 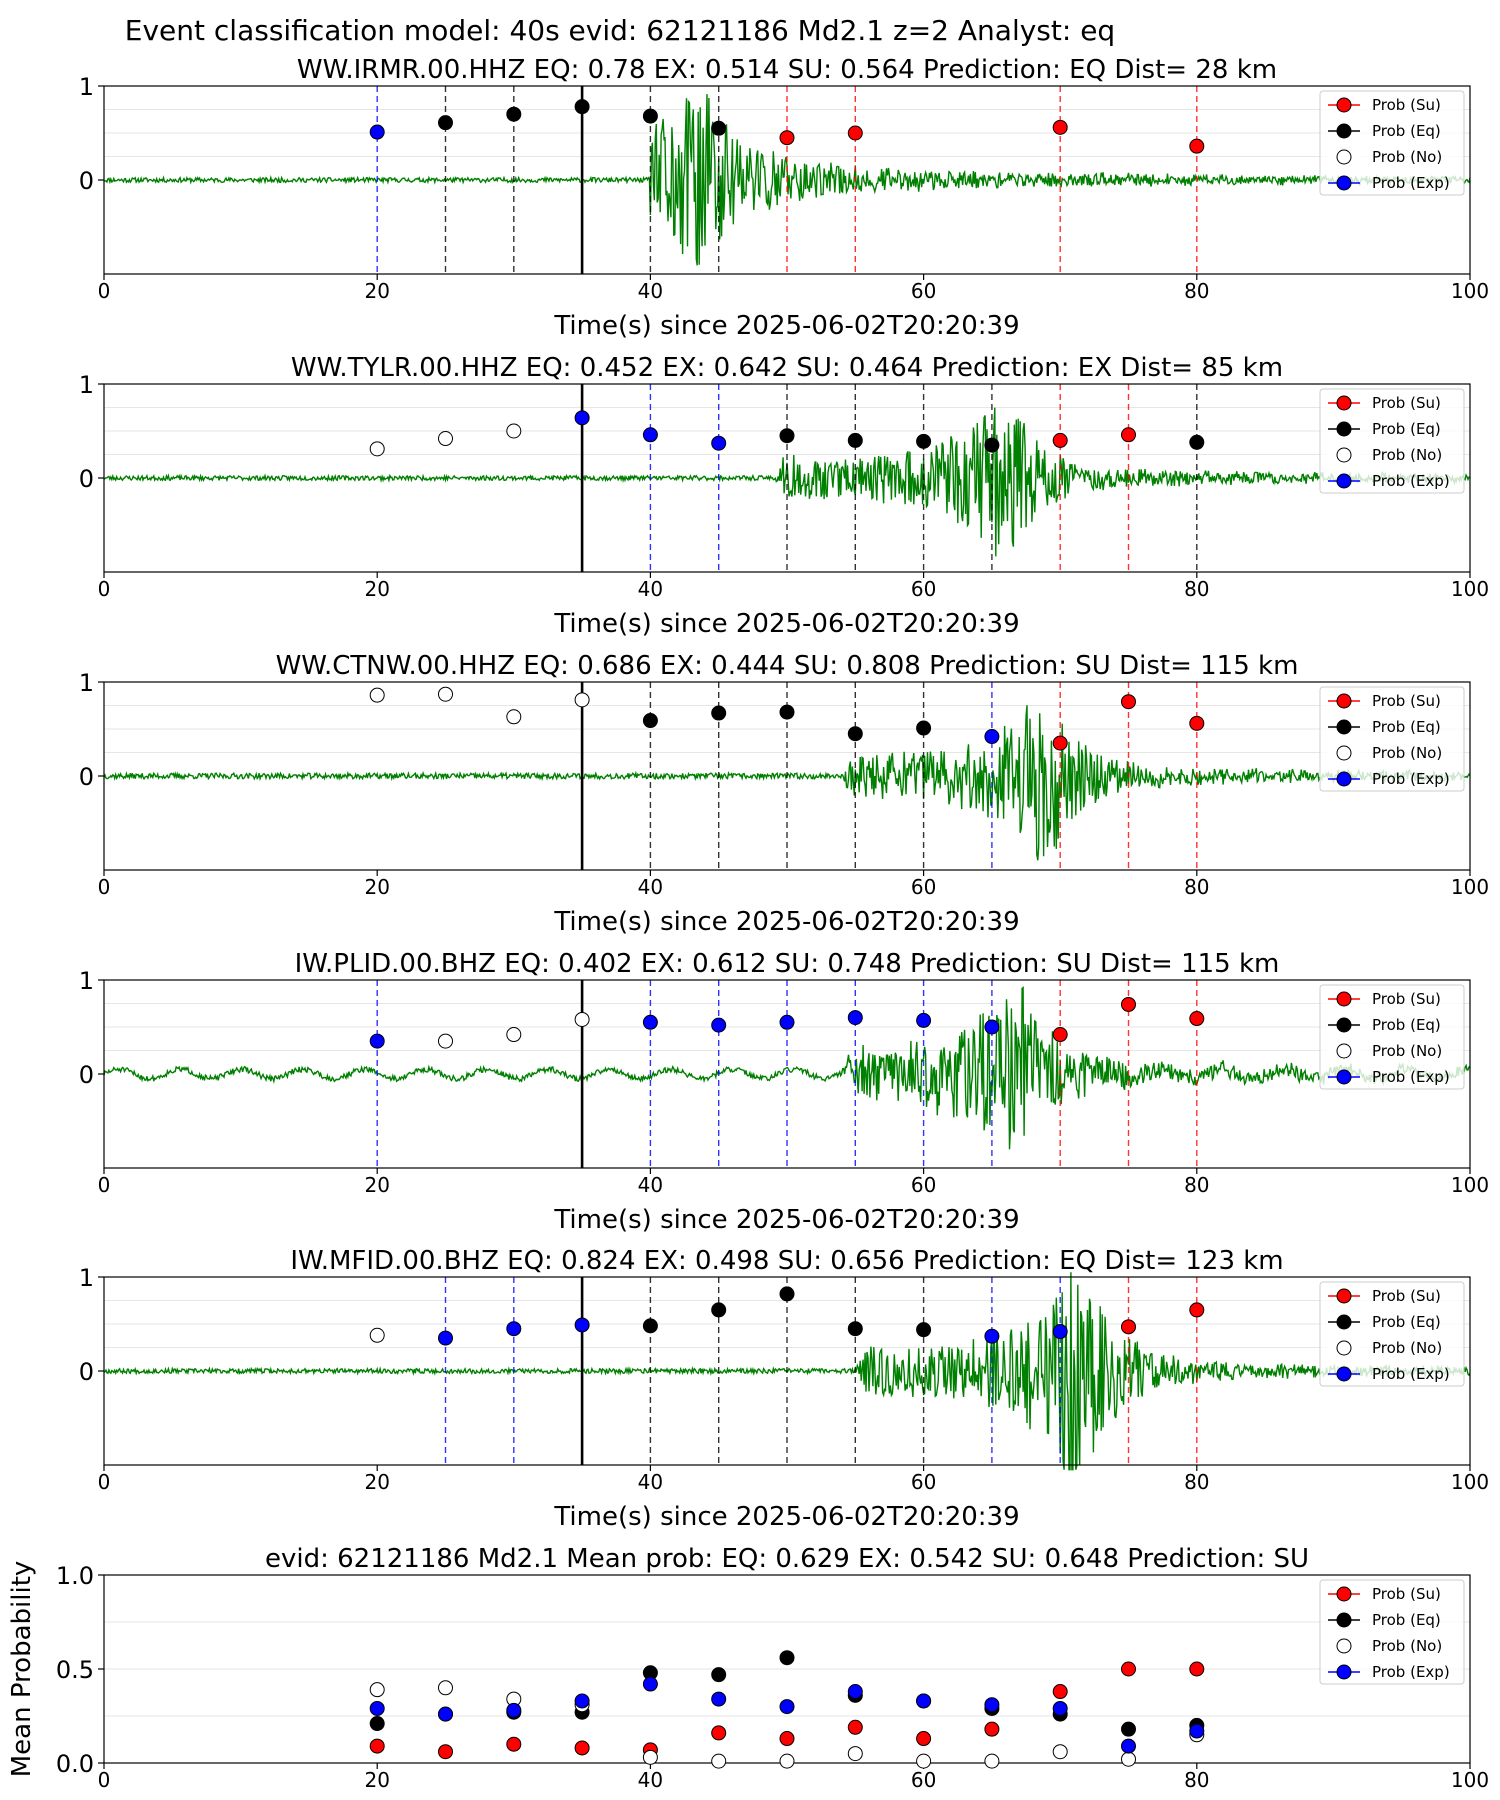 What do you see at coordinates (75, 1670) in the screenshot?
I see `y-tick-label: 0.5` at bounding box center [75, 1670].